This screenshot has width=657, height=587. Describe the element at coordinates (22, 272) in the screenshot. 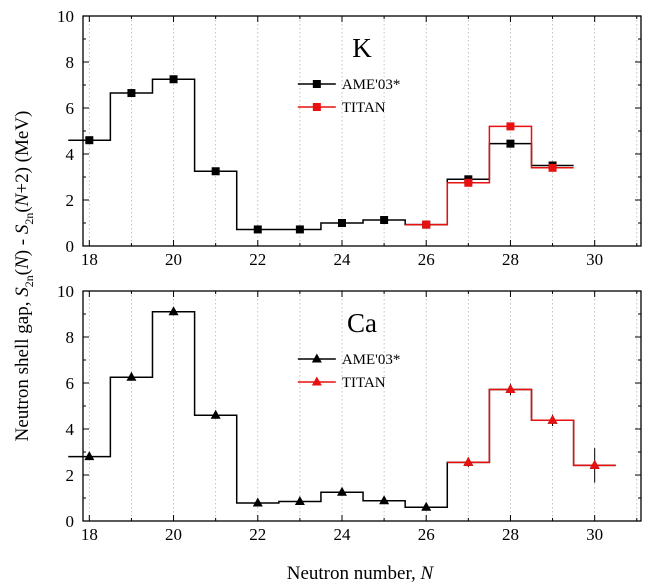

I see `y-axis-title-part2: (` at that location.